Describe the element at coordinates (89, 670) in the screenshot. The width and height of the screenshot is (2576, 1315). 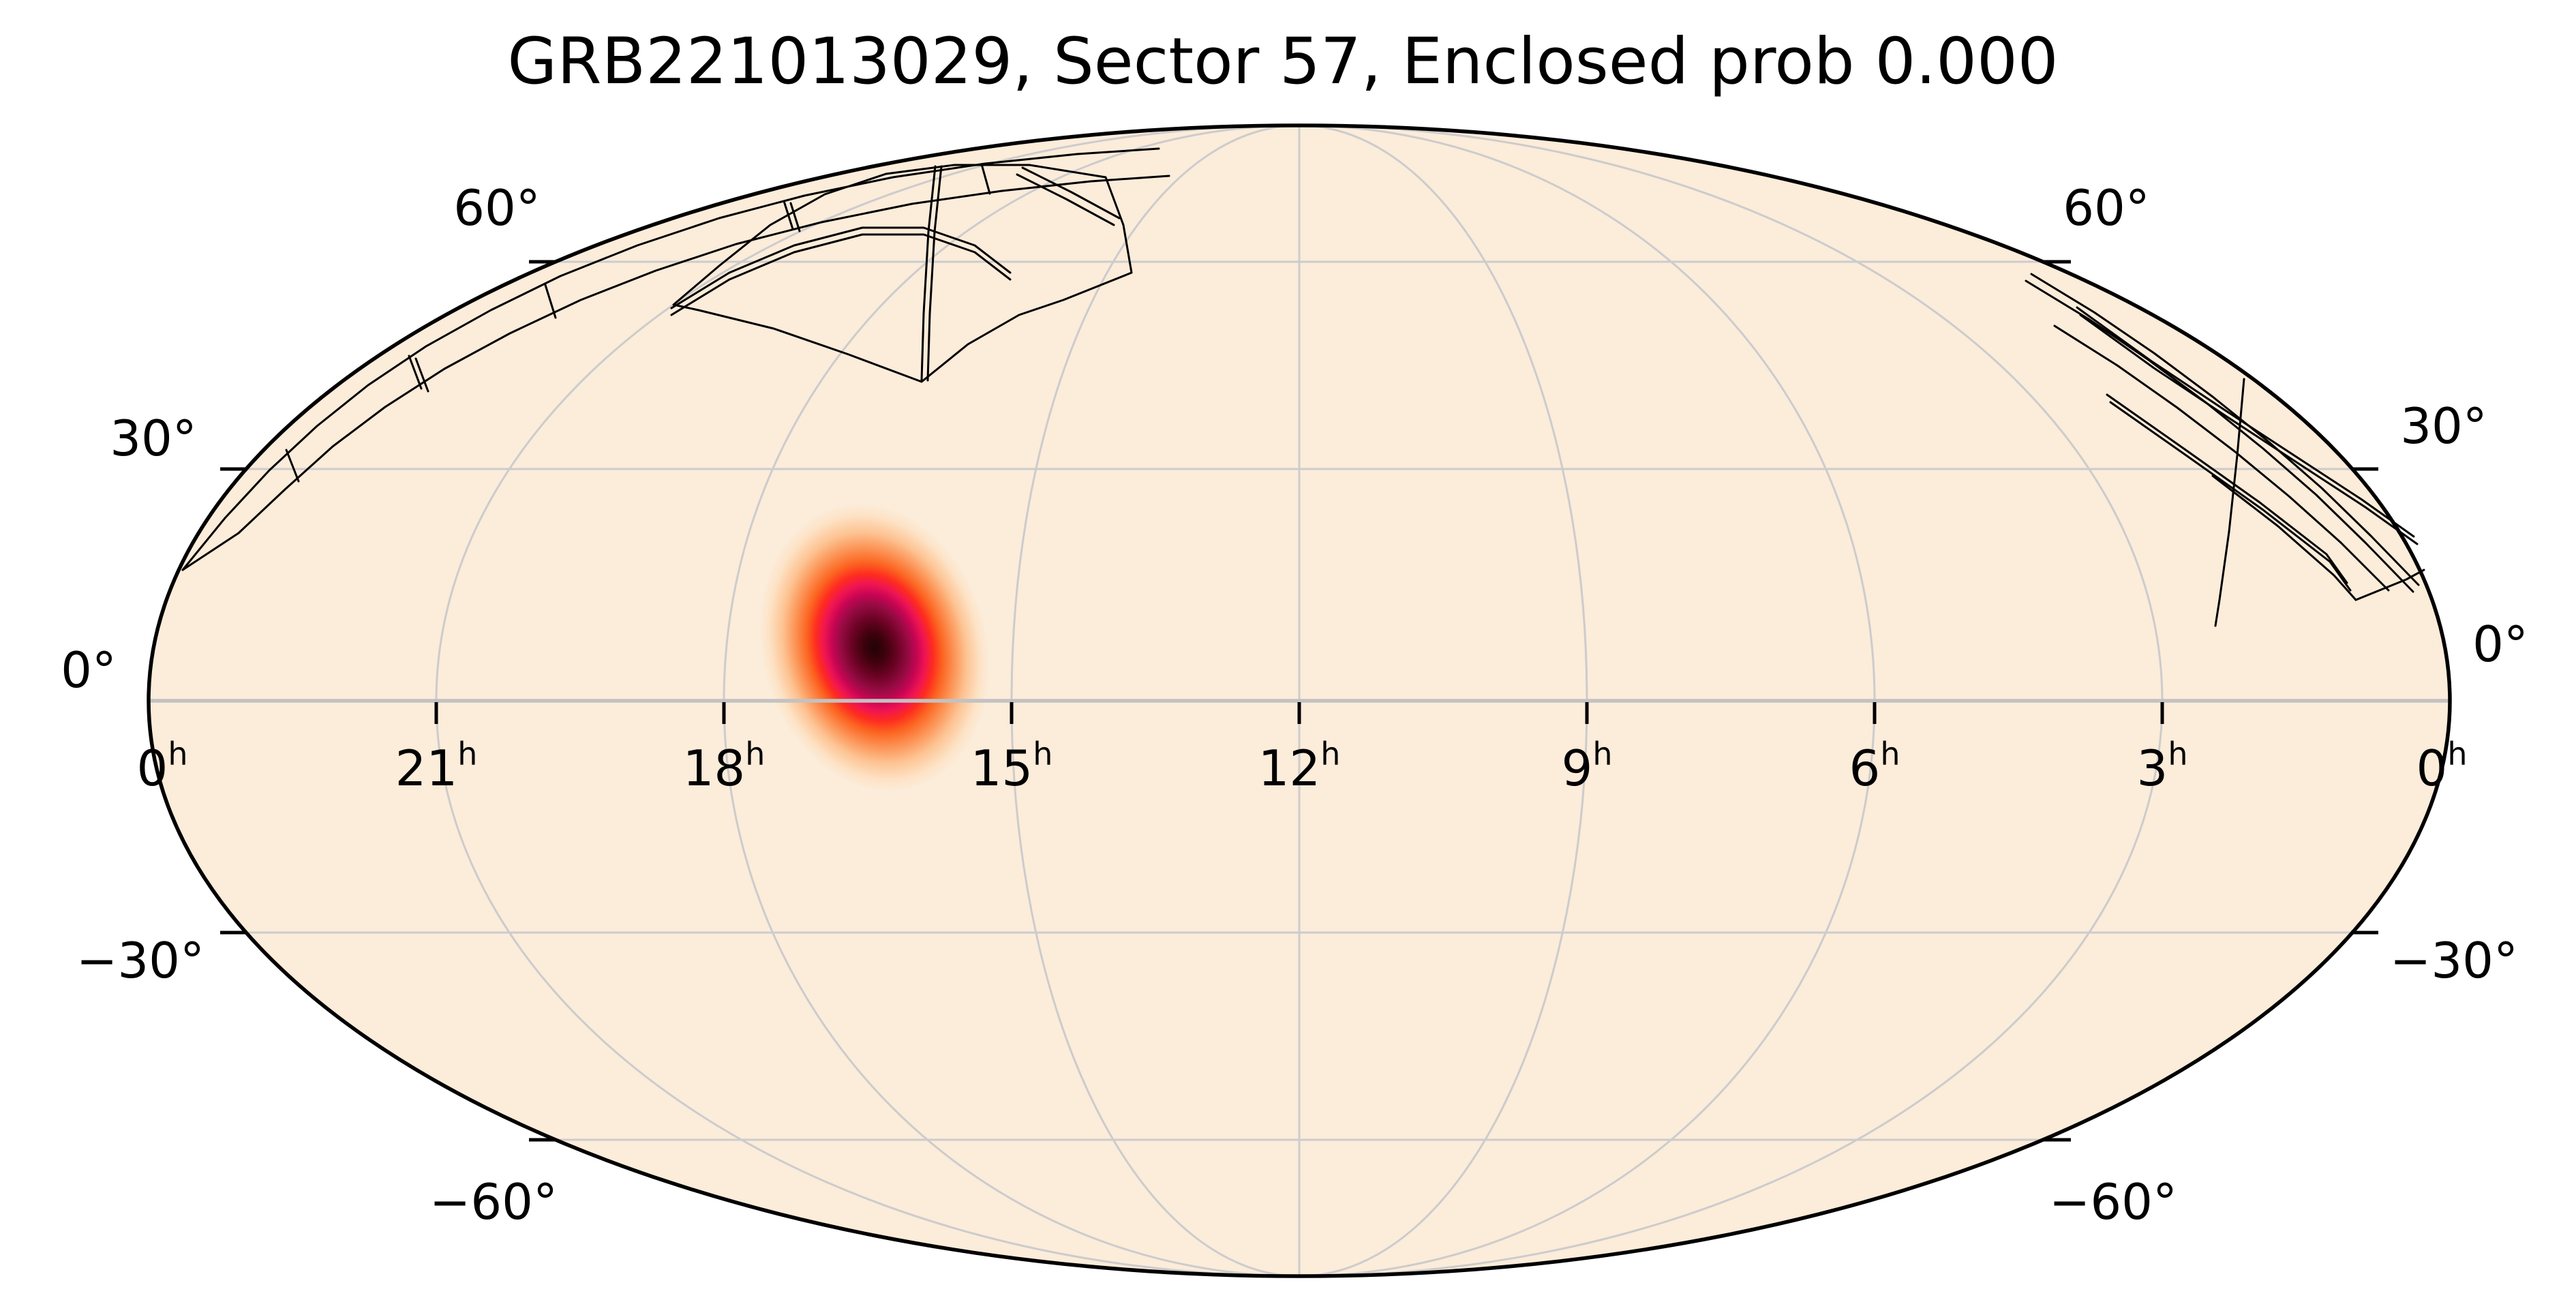
I see `dec-label-left: 0°` at that location.